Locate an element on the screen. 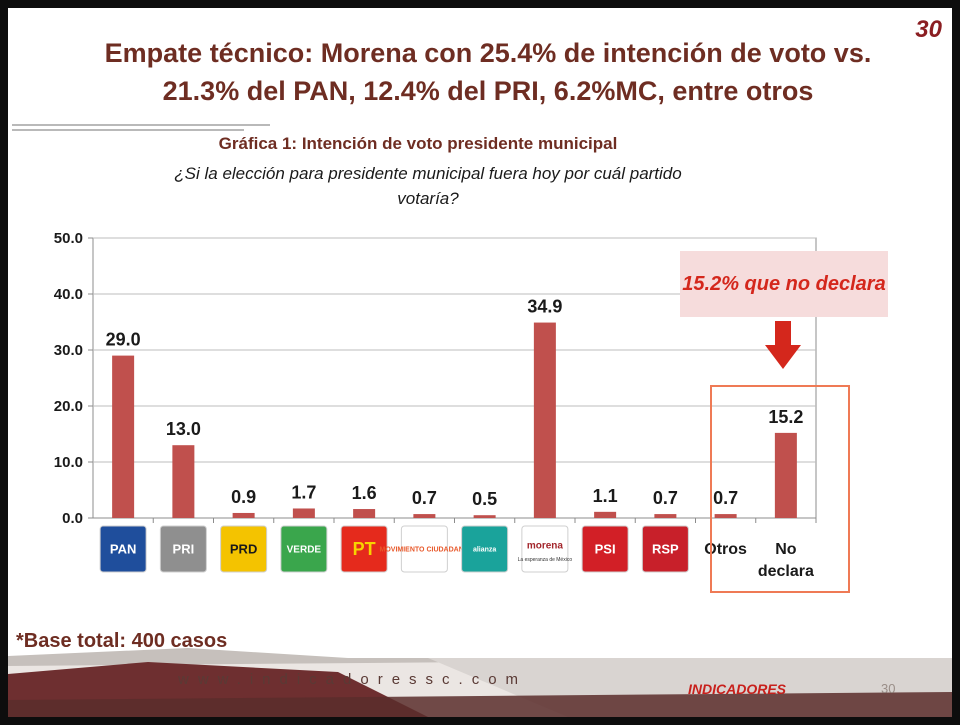 The image size is (960, 725). morena-logo-icon is located at coordinates (545, 549).